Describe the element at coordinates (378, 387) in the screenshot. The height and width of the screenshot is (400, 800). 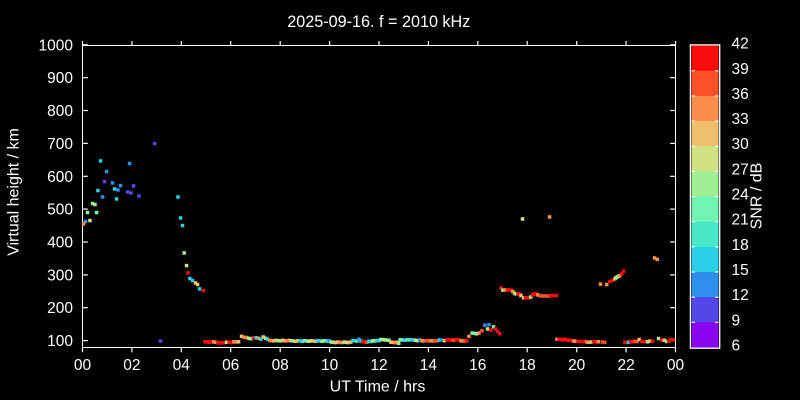
I see `svg-text: UT Time / hrs` at that location.